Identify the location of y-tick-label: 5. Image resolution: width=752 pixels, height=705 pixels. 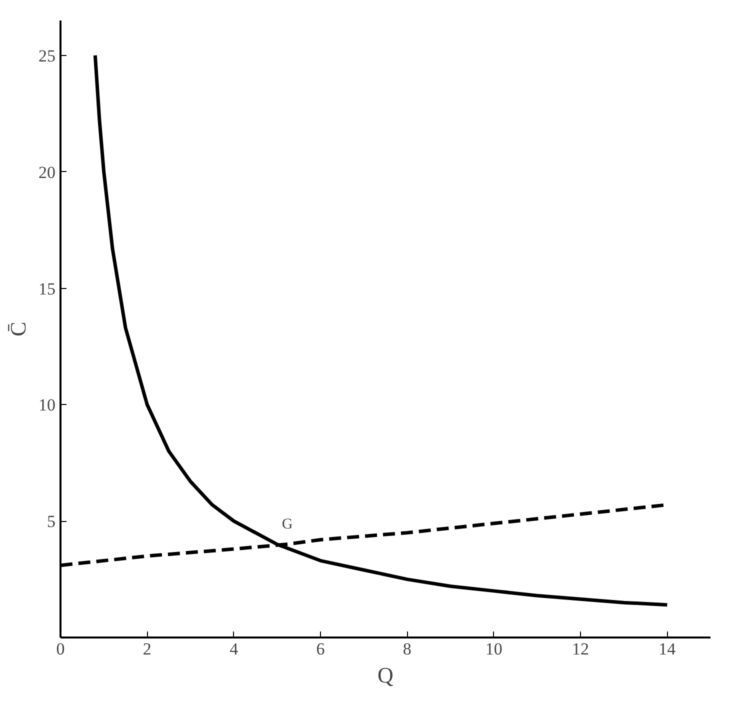
(51, 522).